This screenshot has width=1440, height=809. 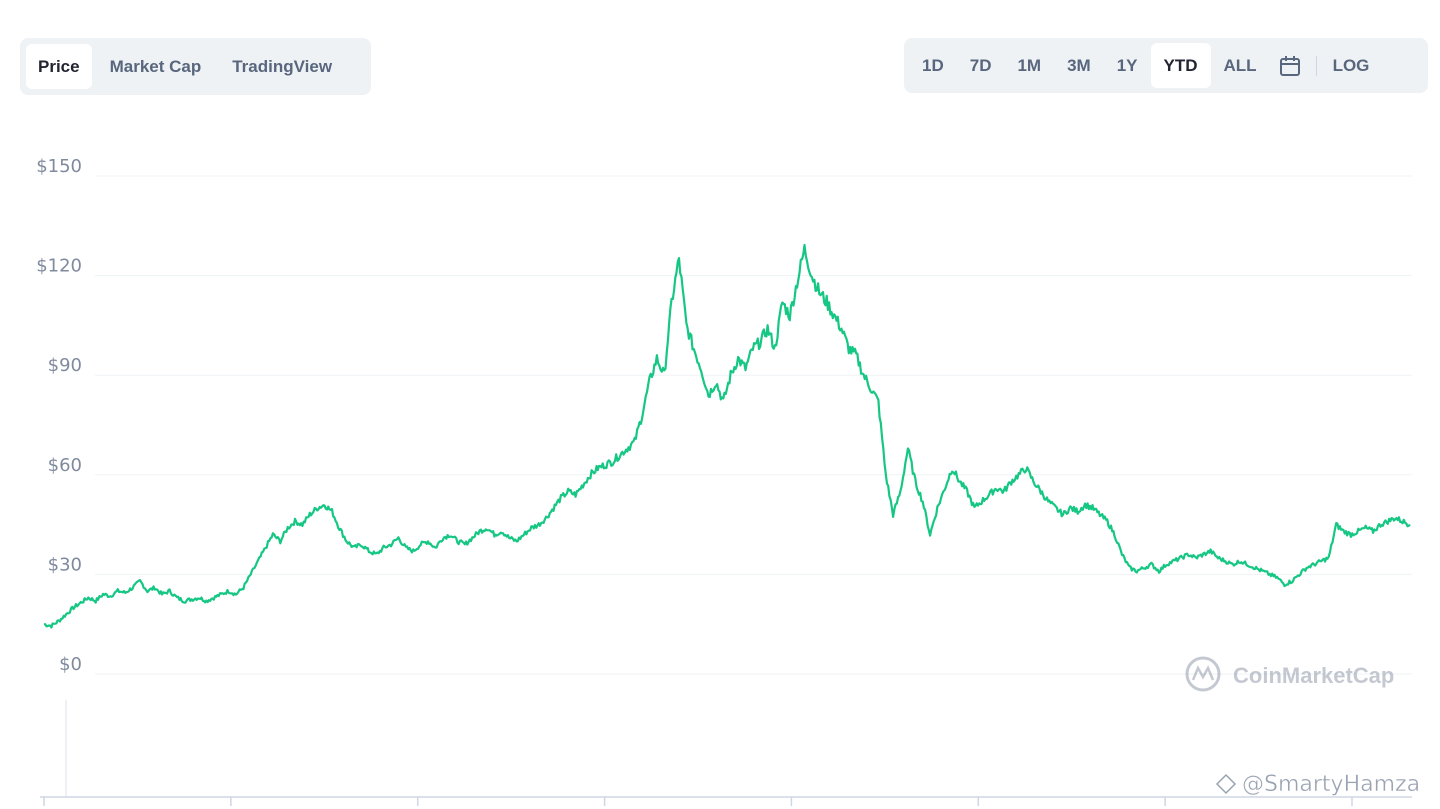 What do you see at coordinates (59, 415) in the screenshot?
I see `y-axis: $0 $30 $60 $90 $120 $150` at bounding box center [59, 415].